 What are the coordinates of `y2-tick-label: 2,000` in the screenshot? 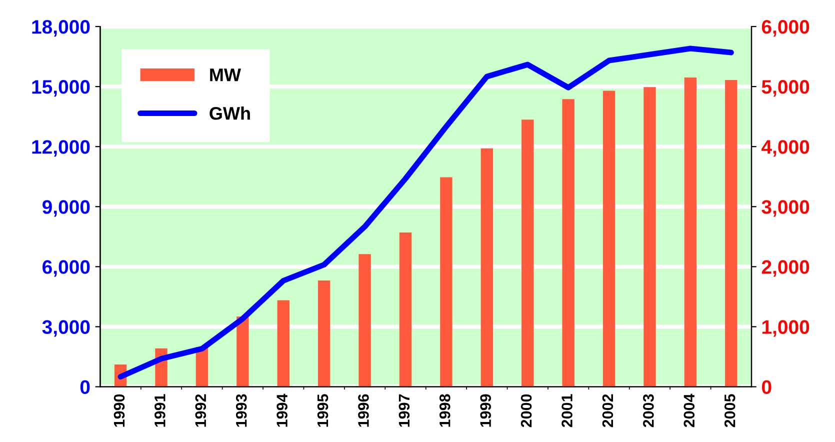 It's located at (786, 268).